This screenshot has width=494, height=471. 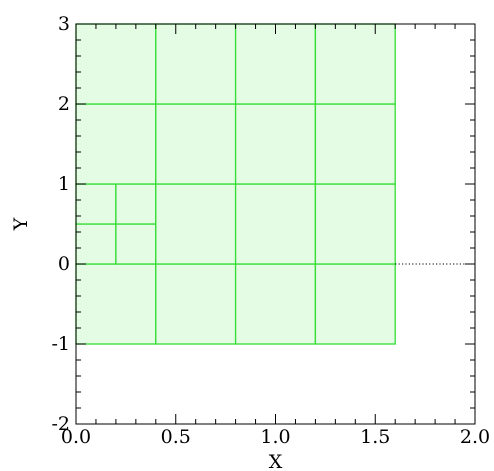 What do you see at coordinates (64, 104) in the screenshot?
I see `y-tick-label: 2` at bounding box center [64, 104].